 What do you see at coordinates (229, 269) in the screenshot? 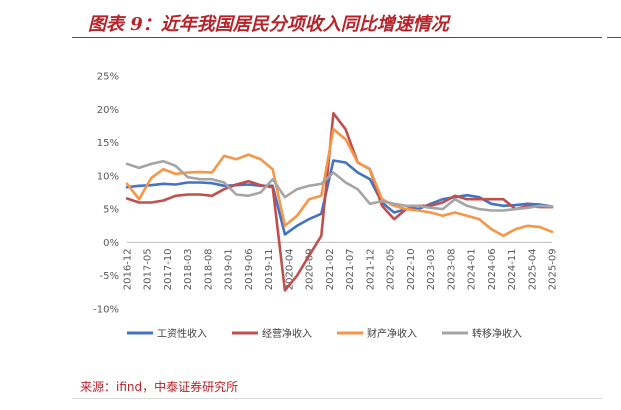
I see `x-tick-label: 2019-01` at bounding box center [229, 269].